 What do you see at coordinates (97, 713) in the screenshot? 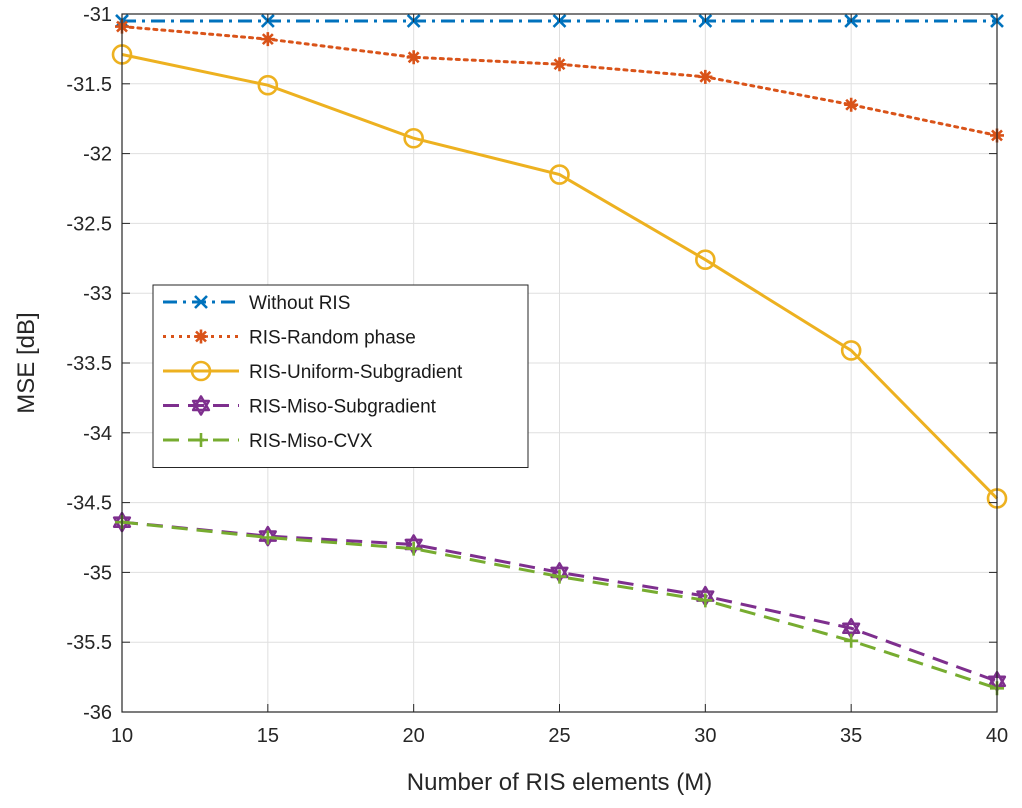
I see `y-tick-label: -36` at bounding box center [97, 713].